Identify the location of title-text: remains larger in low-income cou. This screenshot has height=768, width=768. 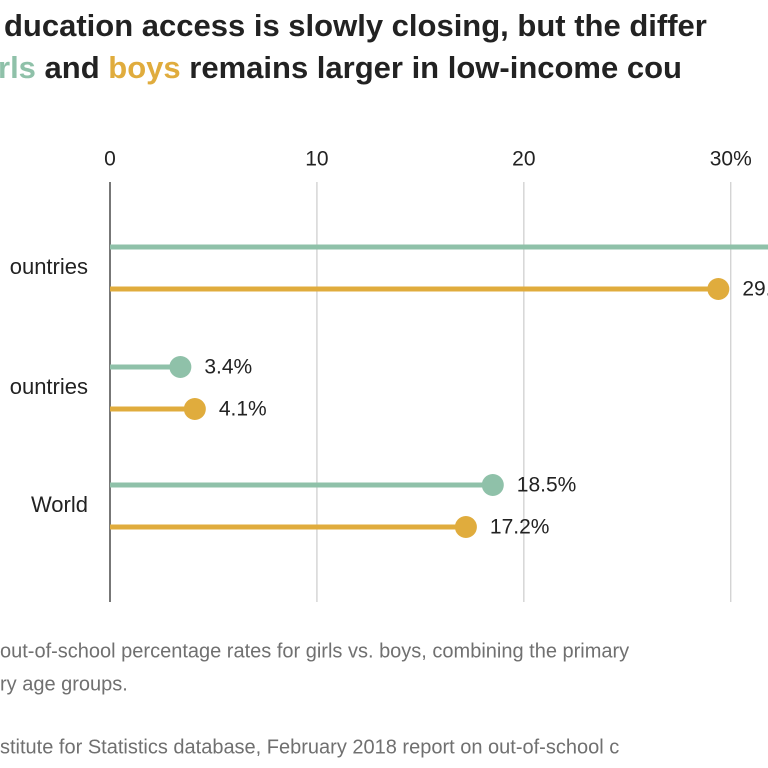
(435, 67).